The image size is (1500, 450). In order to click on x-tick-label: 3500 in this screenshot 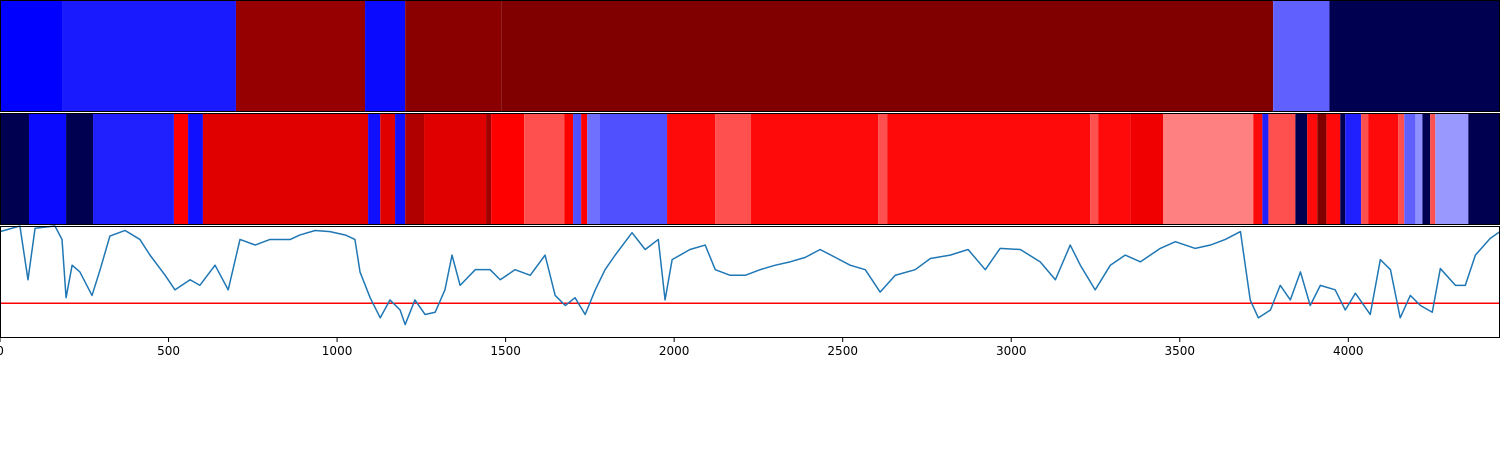, I will do `click(1180, 351)`.